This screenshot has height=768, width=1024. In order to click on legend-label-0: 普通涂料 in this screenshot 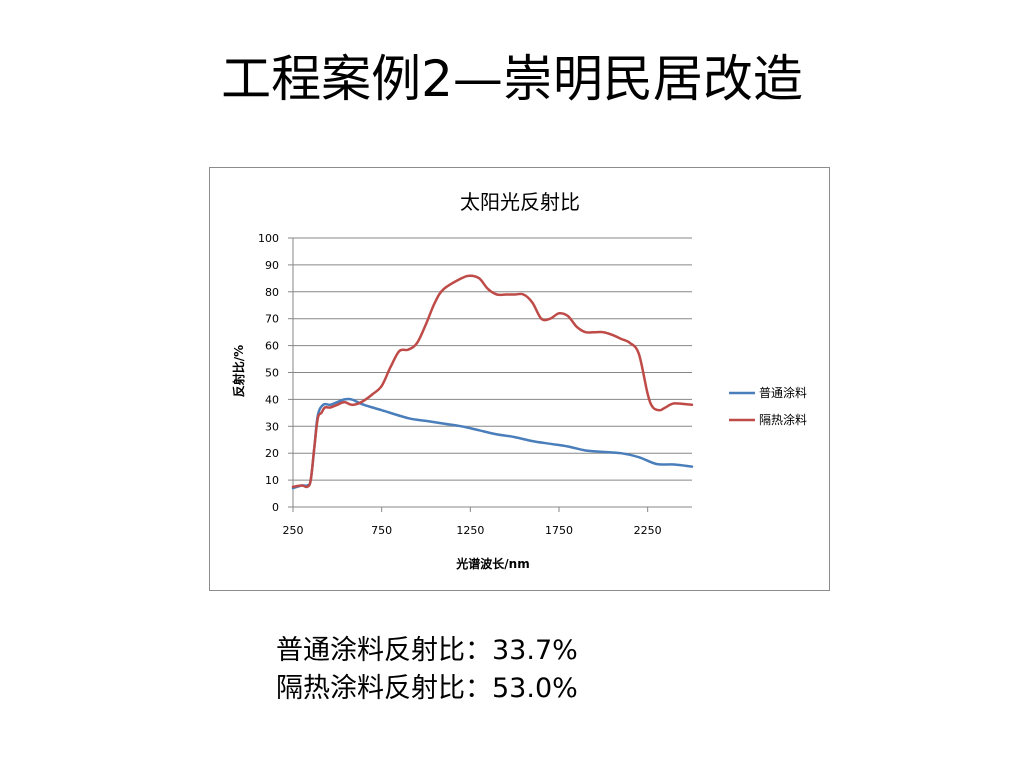, I will do `click(783, 392)`.